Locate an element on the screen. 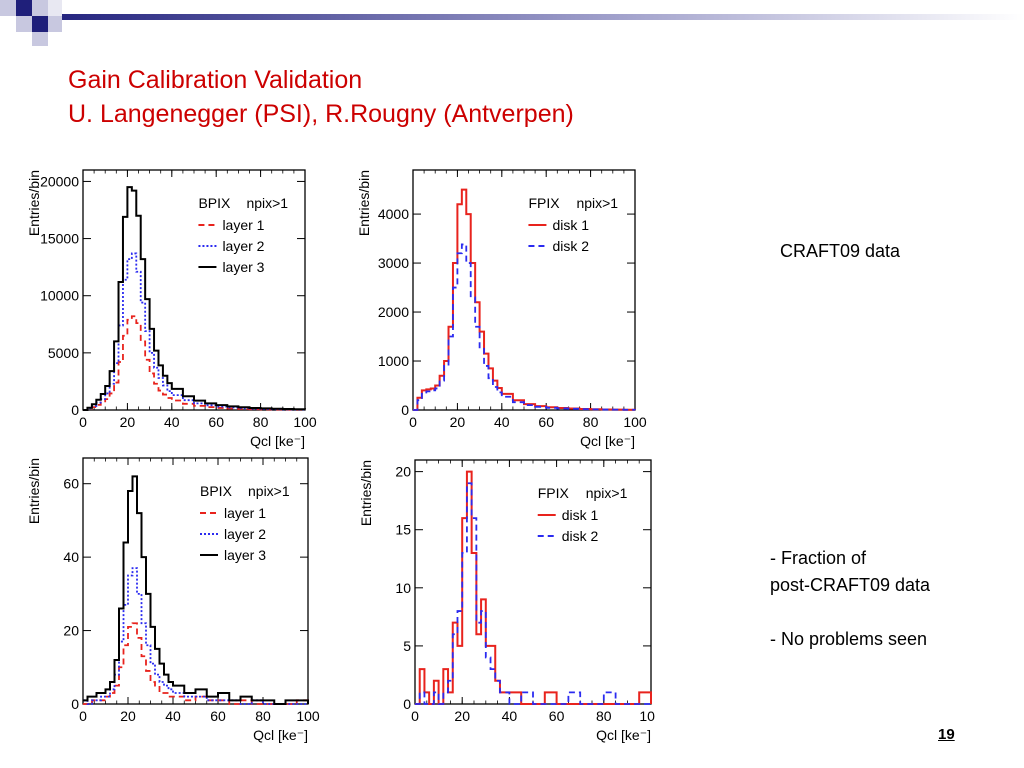 This screenshot has height=768, width=1024. y-tick-label: 15 is located at coordinates (403, 530).